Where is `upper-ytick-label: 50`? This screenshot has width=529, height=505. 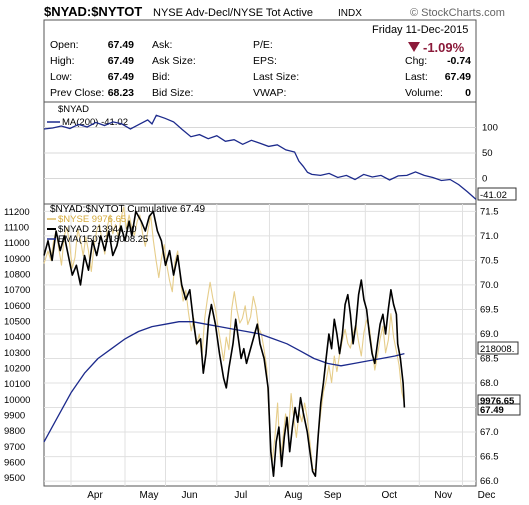 upper-ytick-label: 50 is located at coordinates (487, 153).